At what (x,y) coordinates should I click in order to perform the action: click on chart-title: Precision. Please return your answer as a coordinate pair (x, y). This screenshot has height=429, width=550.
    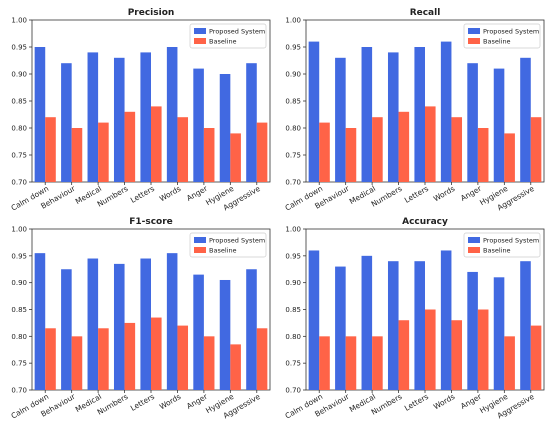
    Looking at the image, I should click on (151, 13).